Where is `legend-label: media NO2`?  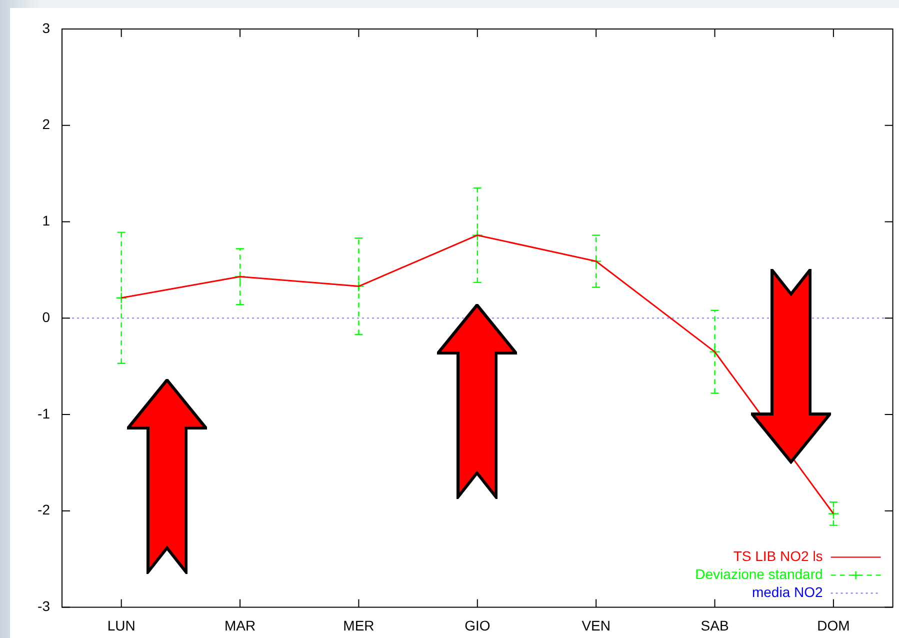
legend-label: media NO2 is located at coordinates (788, 592).